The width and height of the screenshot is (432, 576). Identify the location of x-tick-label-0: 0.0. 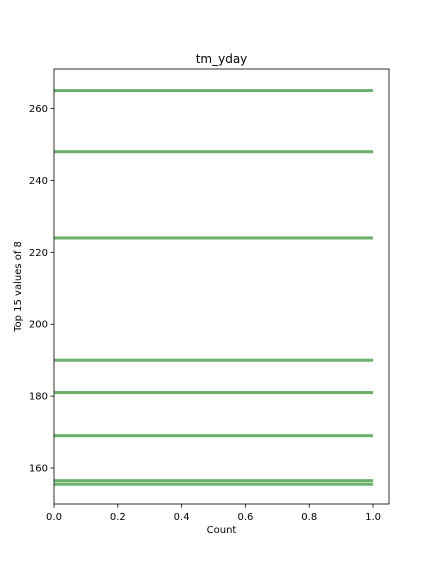
(54, 517).